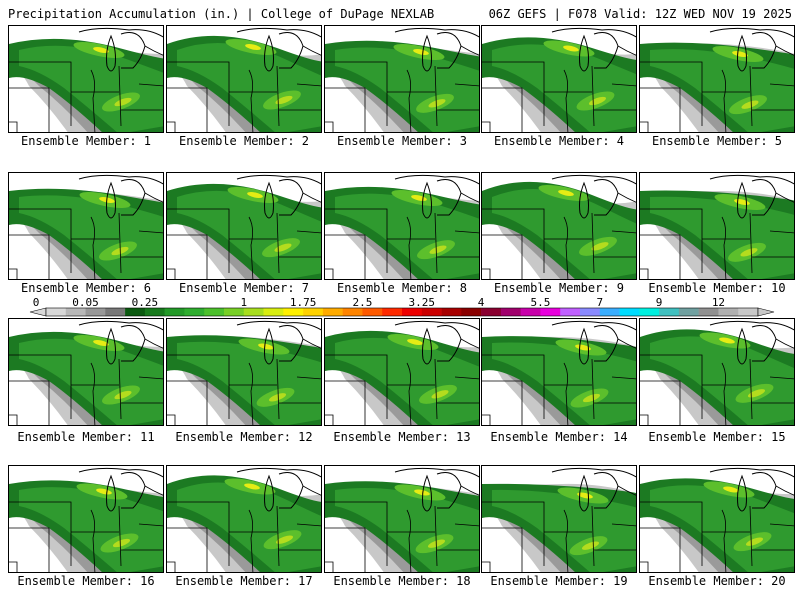 The height and width of the screenshot is (600, 800). I want to click on ensemble-member-label: Ensemble Member: 9, so click(559, 288).